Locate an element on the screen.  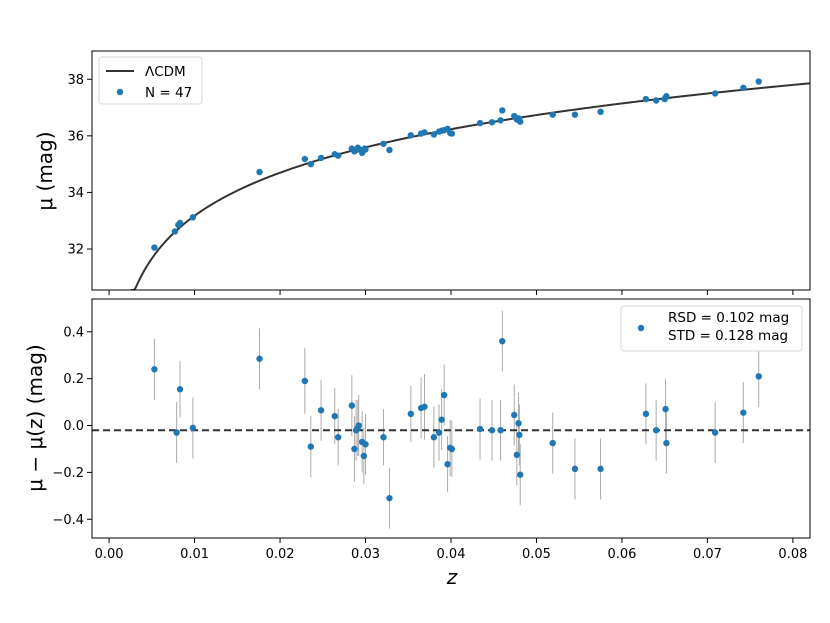
legend-std-label: STD = 0.128 mag is located at coordinates (728, 336).